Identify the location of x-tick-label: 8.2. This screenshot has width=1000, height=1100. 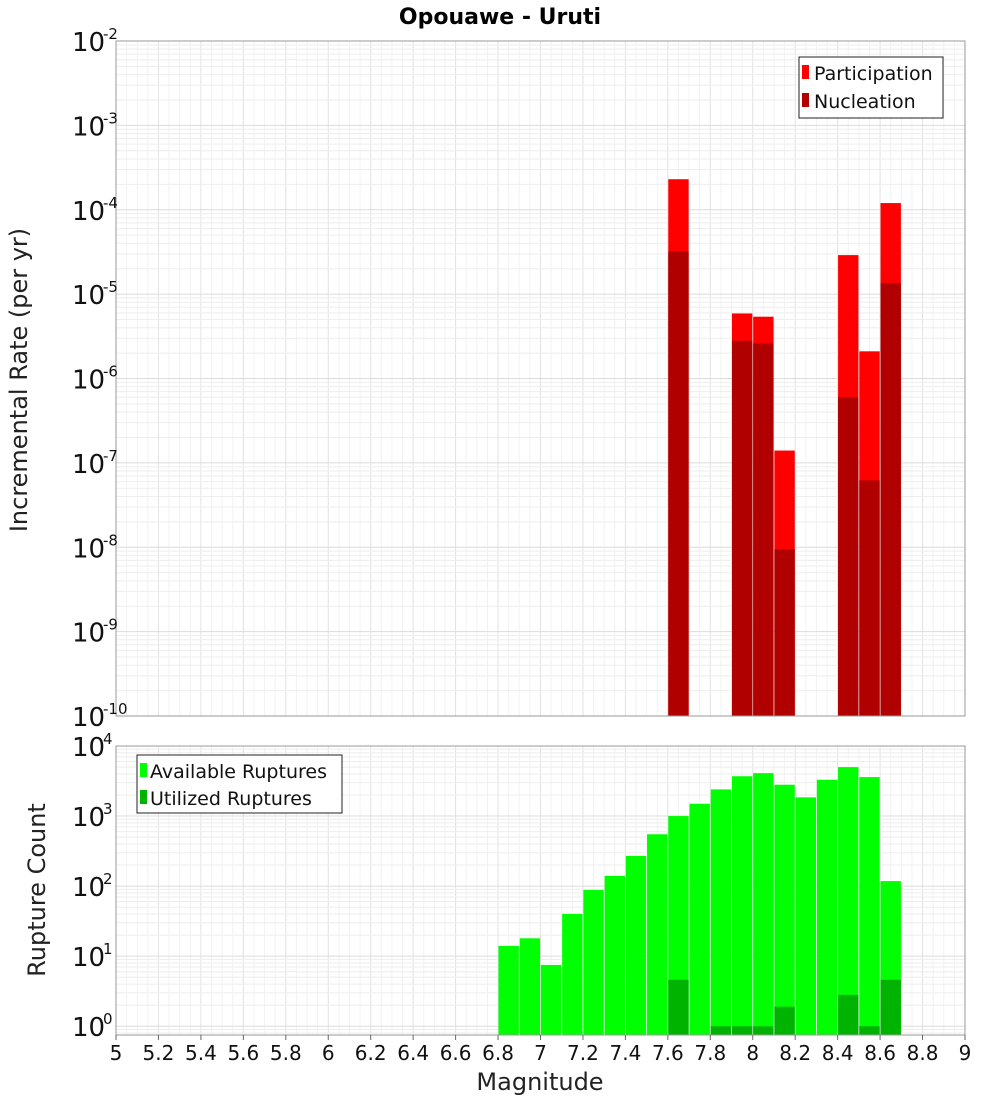
(795, 1053).